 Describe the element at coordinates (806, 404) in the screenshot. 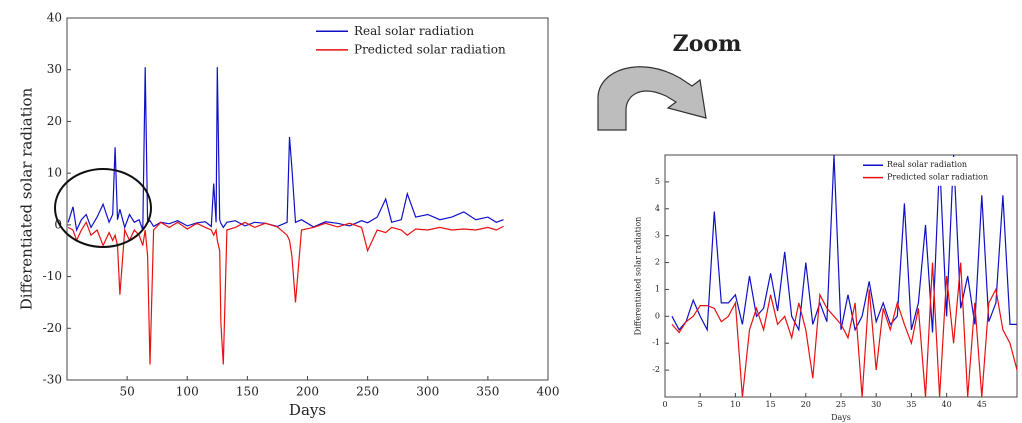

I see `x-tick-label: 20` at that location.